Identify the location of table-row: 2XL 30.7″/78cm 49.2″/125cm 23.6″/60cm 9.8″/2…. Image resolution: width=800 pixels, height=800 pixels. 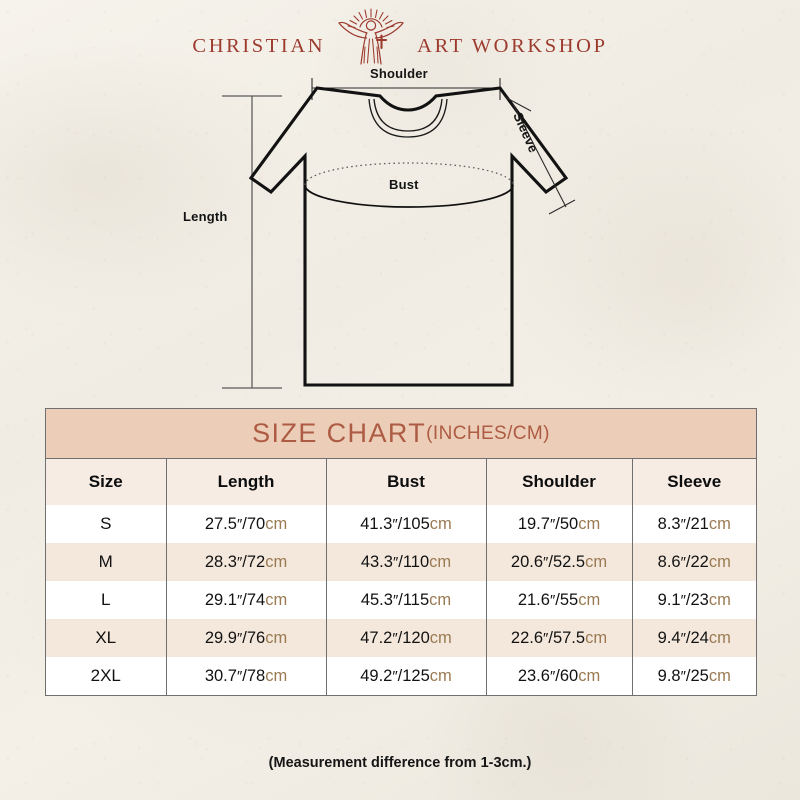
(401, 676).